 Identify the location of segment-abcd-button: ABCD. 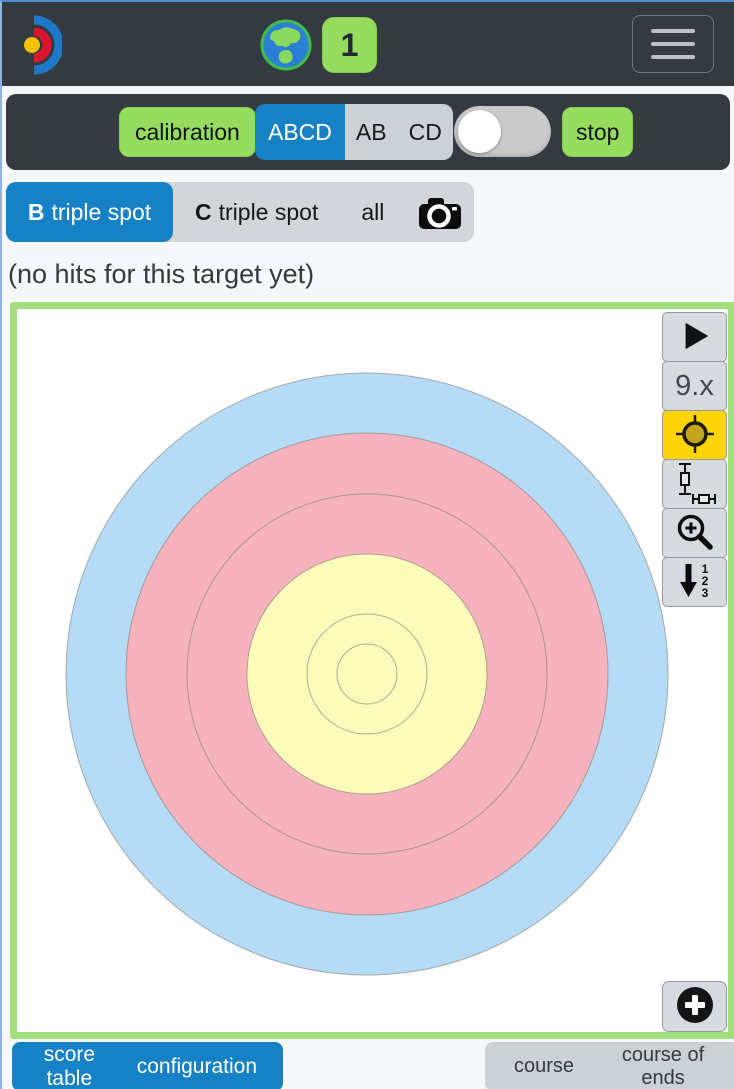
(300, 132).